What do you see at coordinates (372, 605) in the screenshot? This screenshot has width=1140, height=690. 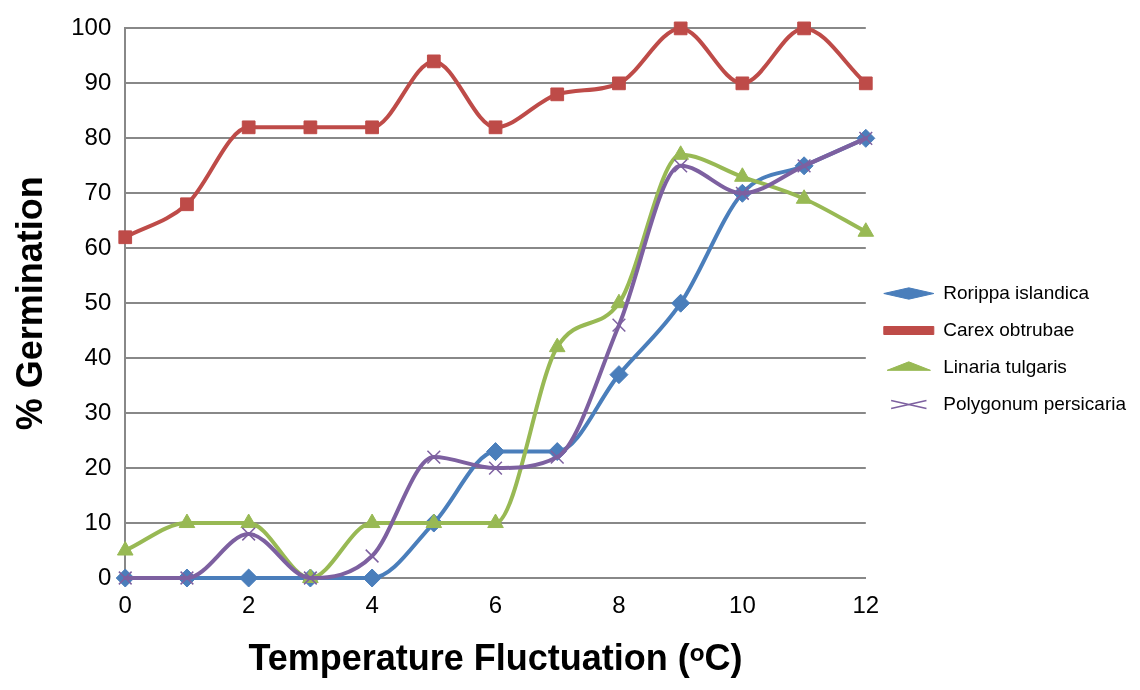 I see `x-tick-label: 4` at bounding box center [372, 605].